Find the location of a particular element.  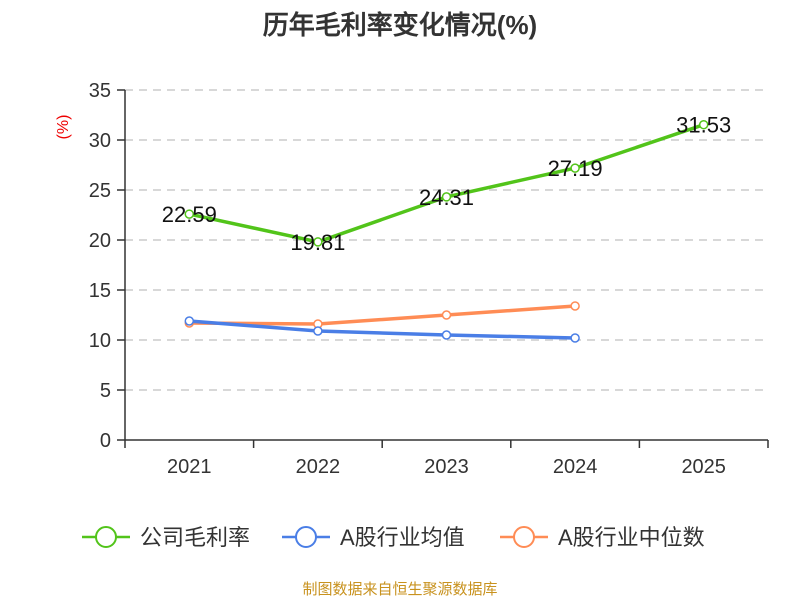

y-tick-label: 15 is located at coordinates (100, 291).